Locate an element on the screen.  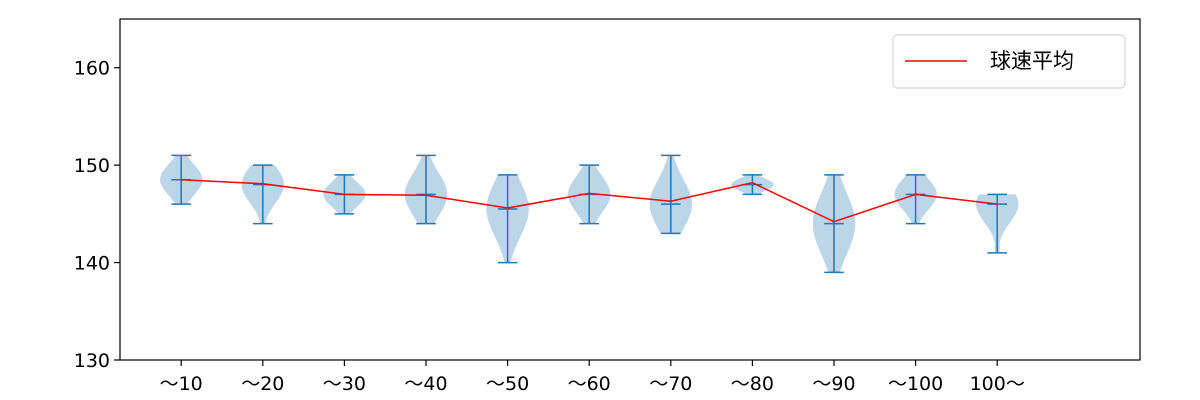
x-tick-label: 〜10 is located at coordinates (181, 384).